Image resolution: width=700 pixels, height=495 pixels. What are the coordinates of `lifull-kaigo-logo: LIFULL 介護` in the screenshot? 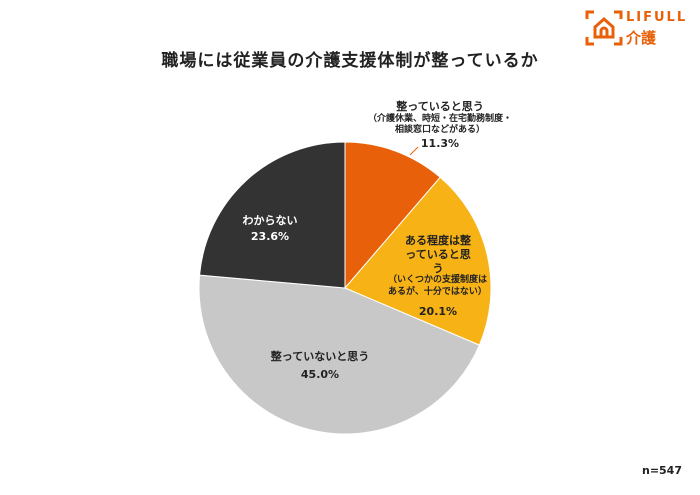 It's located at (639, 28).